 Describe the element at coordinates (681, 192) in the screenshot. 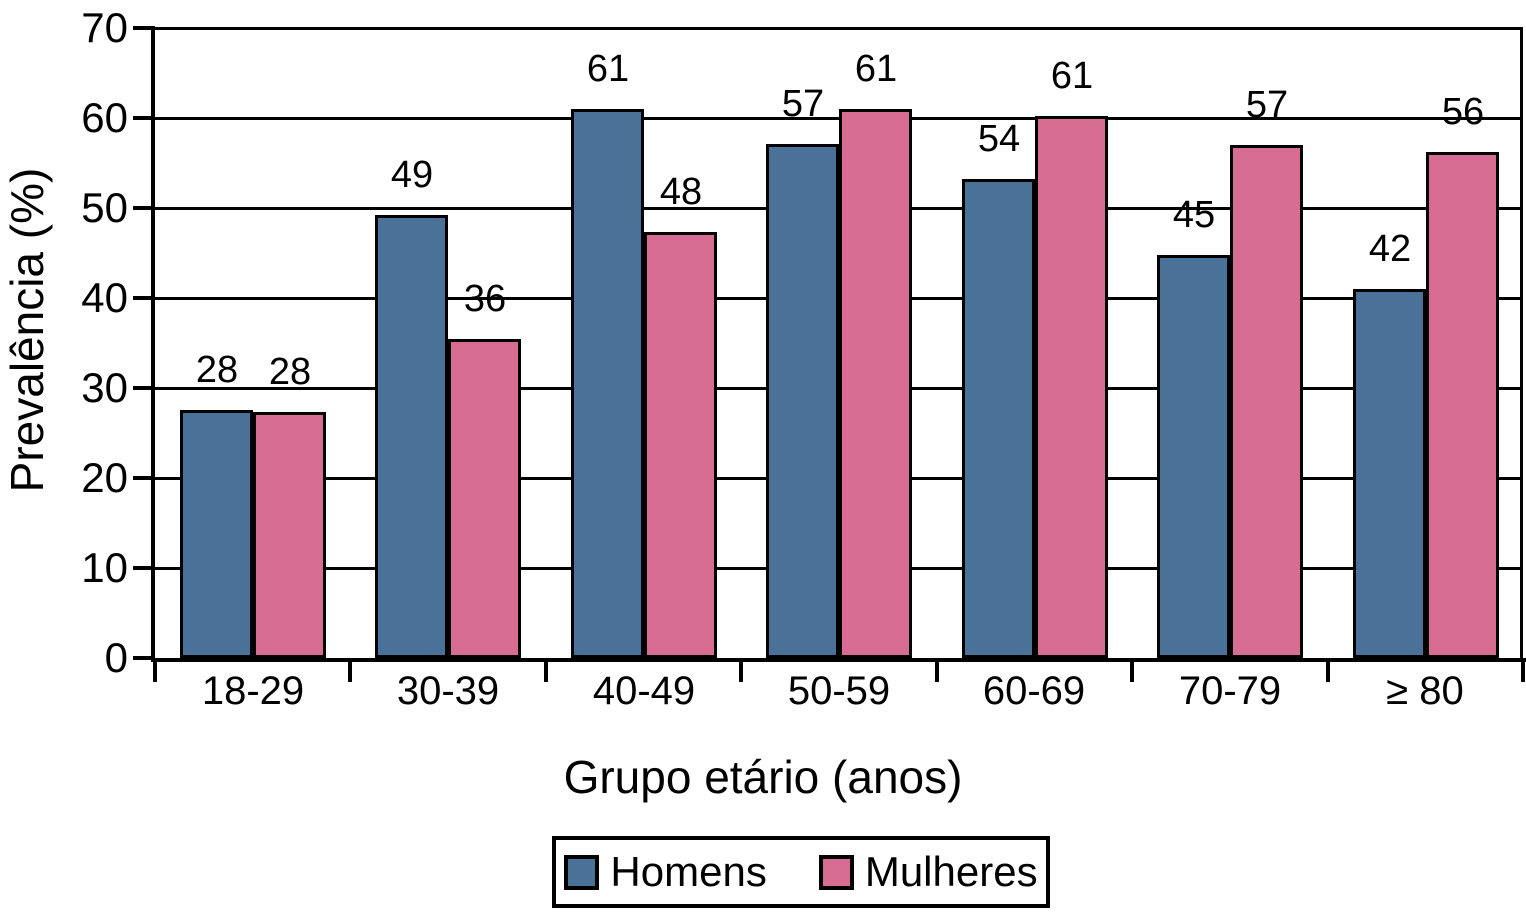

I see `bar-value-mulheres-2: 48` at that location.